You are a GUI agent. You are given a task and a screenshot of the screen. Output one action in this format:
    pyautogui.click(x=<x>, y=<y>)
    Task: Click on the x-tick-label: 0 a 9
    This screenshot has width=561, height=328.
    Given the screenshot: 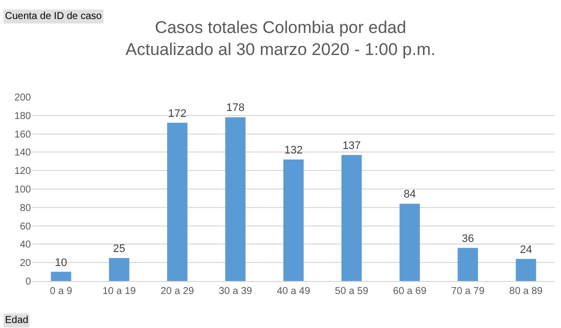 What is the action you would take?
    pyautogui.click(x=61, y=291)
    